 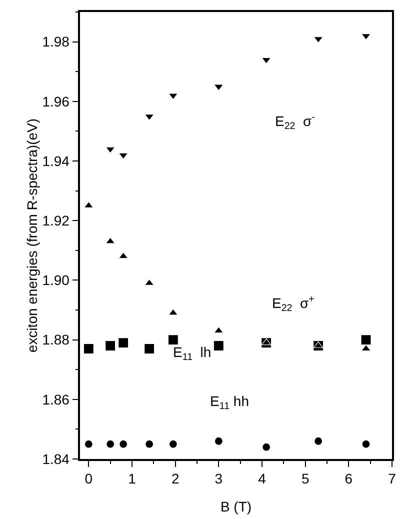 What do you see at coordinates (218, 478) in the screenshot?
I see `x-tick-label: 3` at bounding box center [218, 478].